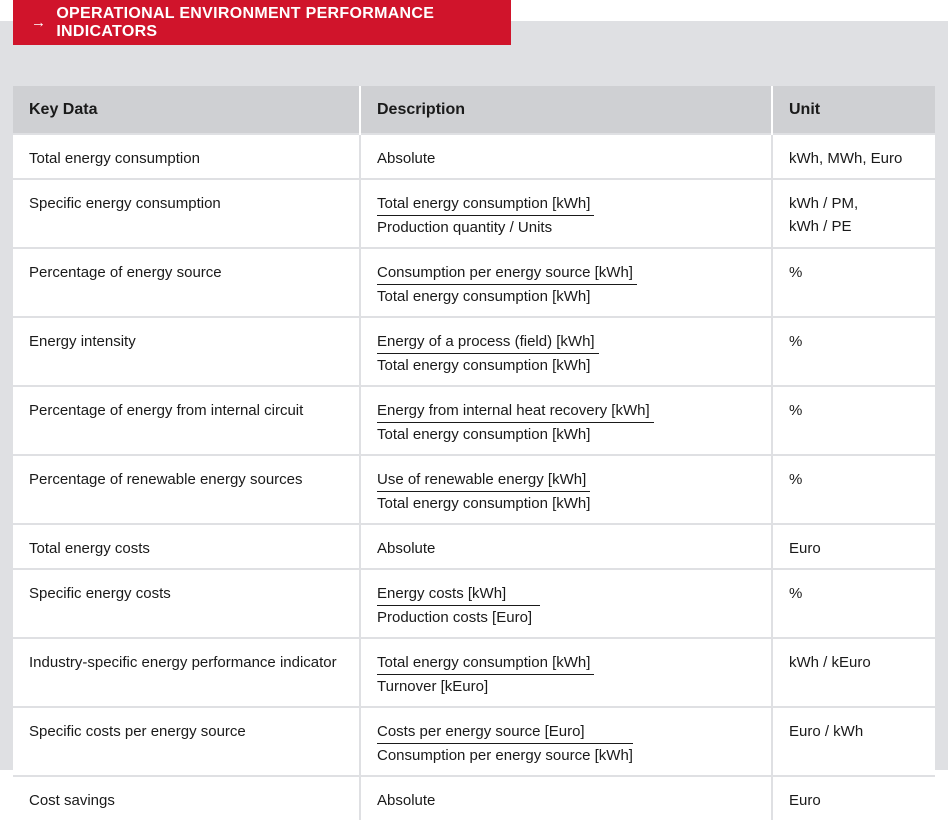 The width and height of the screenshot is (948, 820). Describe the element at coordinates (186, 489) in the screenshot. I see `key-data-cell: Percentage of renewable energy sources` at that location.